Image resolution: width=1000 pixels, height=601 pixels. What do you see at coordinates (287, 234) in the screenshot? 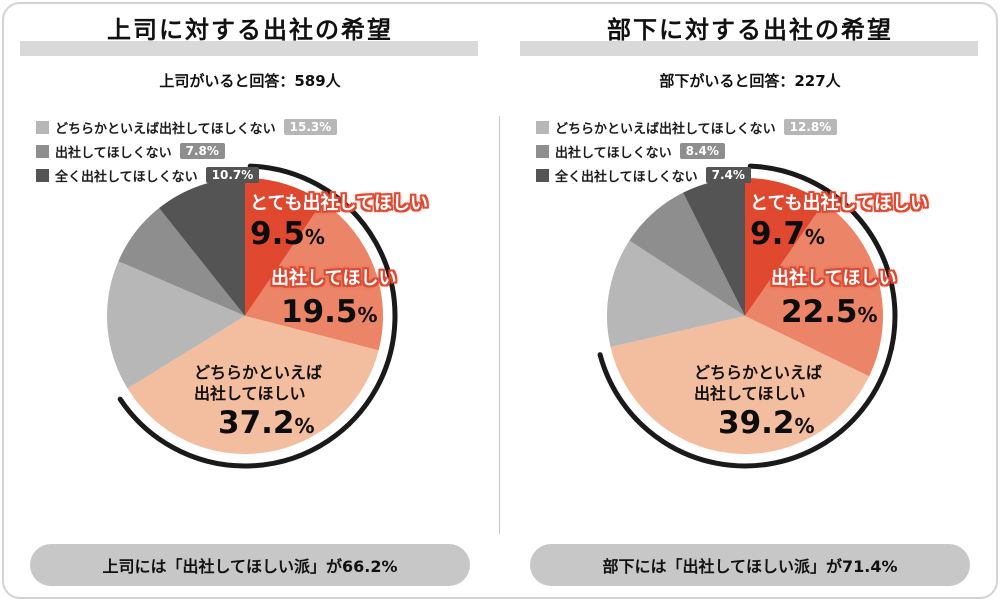
I see `callout-value: 9.5%` at bounding box center [287, 234].